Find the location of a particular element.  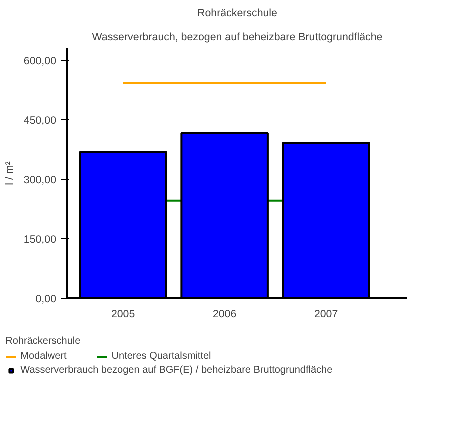

y-tick-label: 0,00 is located at coordinates (46, 300).